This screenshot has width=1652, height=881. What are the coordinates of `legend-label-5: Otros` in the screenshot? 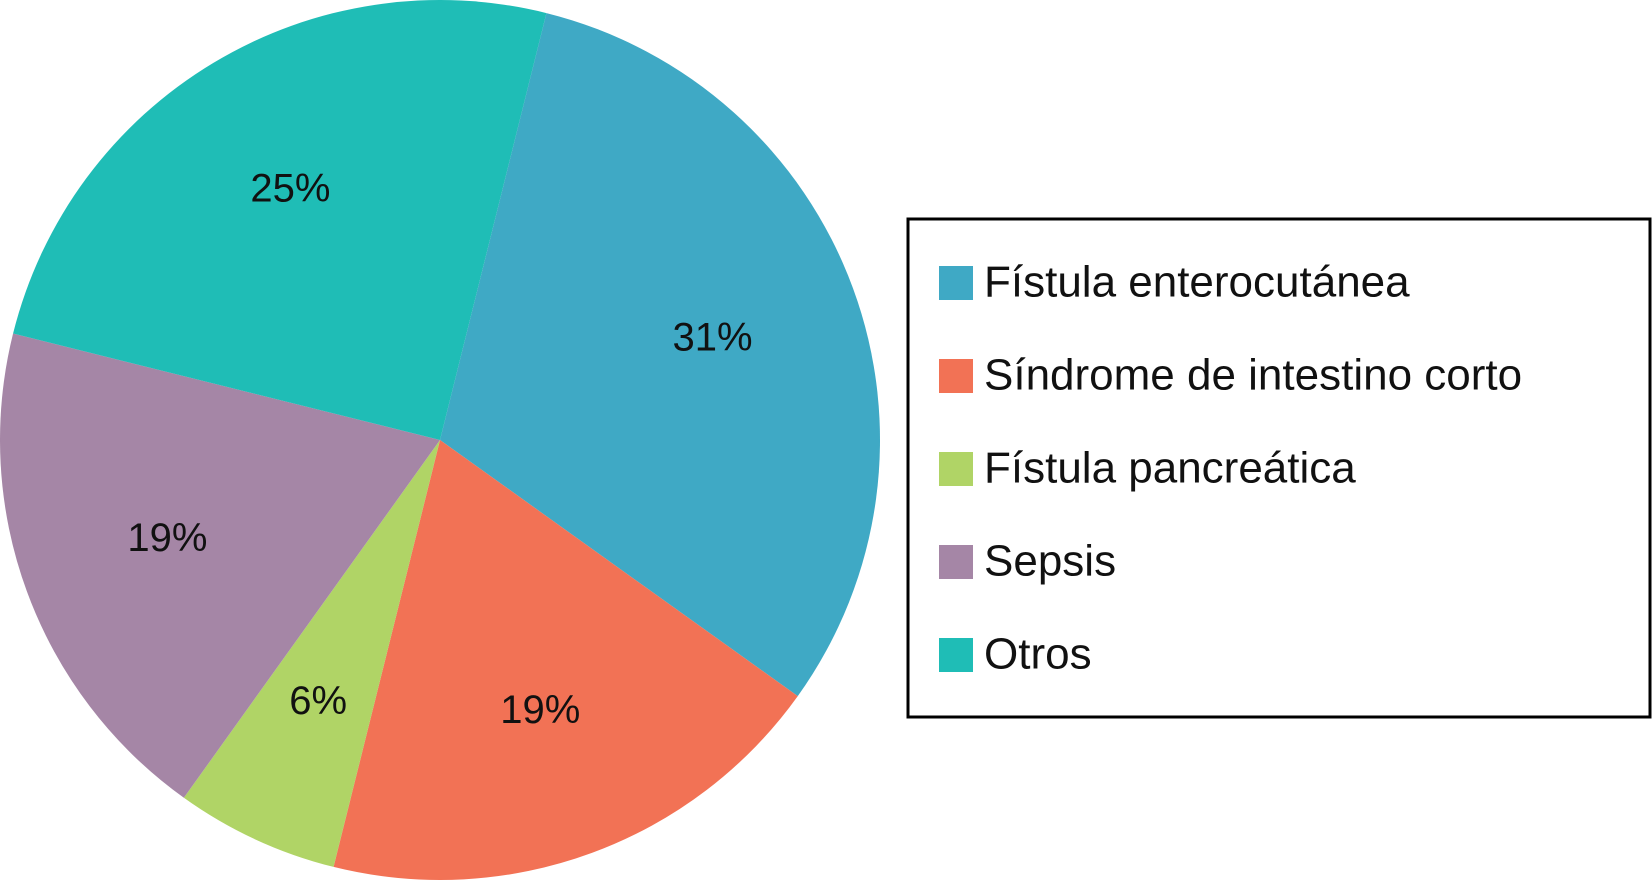 It's located at (1038, 654).